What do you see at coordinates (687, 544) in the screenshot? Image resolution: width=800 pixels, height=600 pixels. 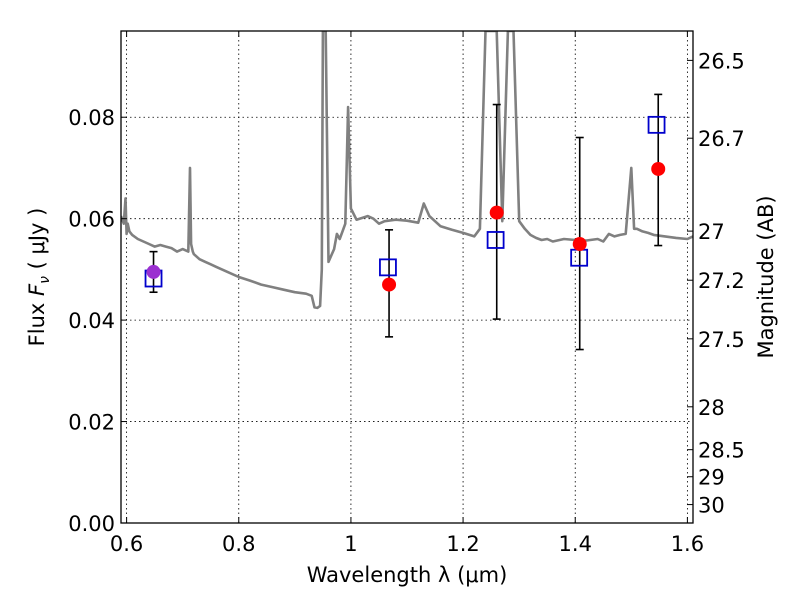 I see `x-tick-label: 1.6` at bounding box center [687, 544].